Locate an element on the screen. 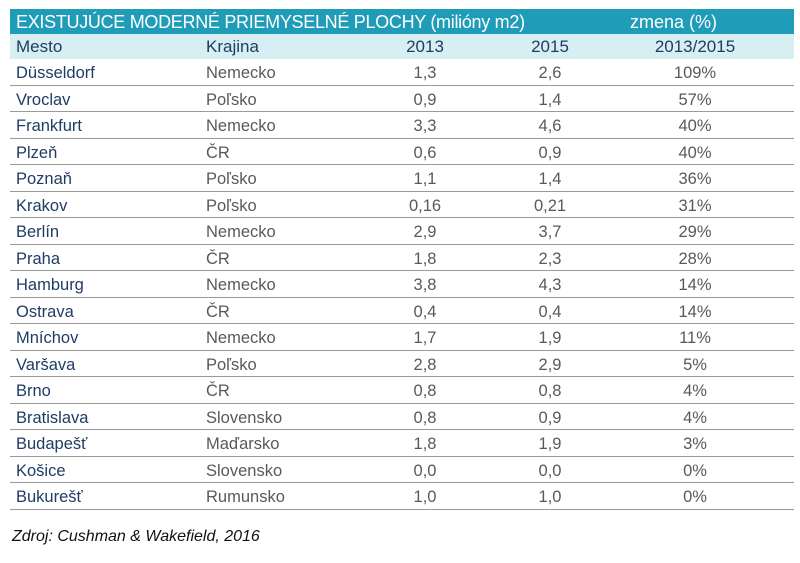 Image resolution: width=800 pixels, height=563 pixels. value-2015-cell: 1,0 is located at coordinates (550, 497).